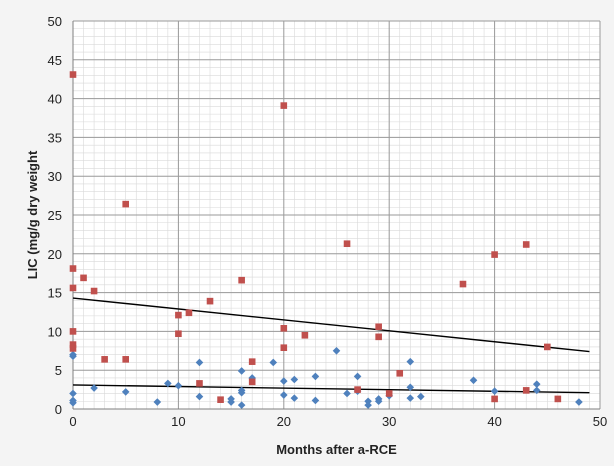 This screenshot has width=614, height=466. I want to click on y-tick-label: 50, so click(55, 21).